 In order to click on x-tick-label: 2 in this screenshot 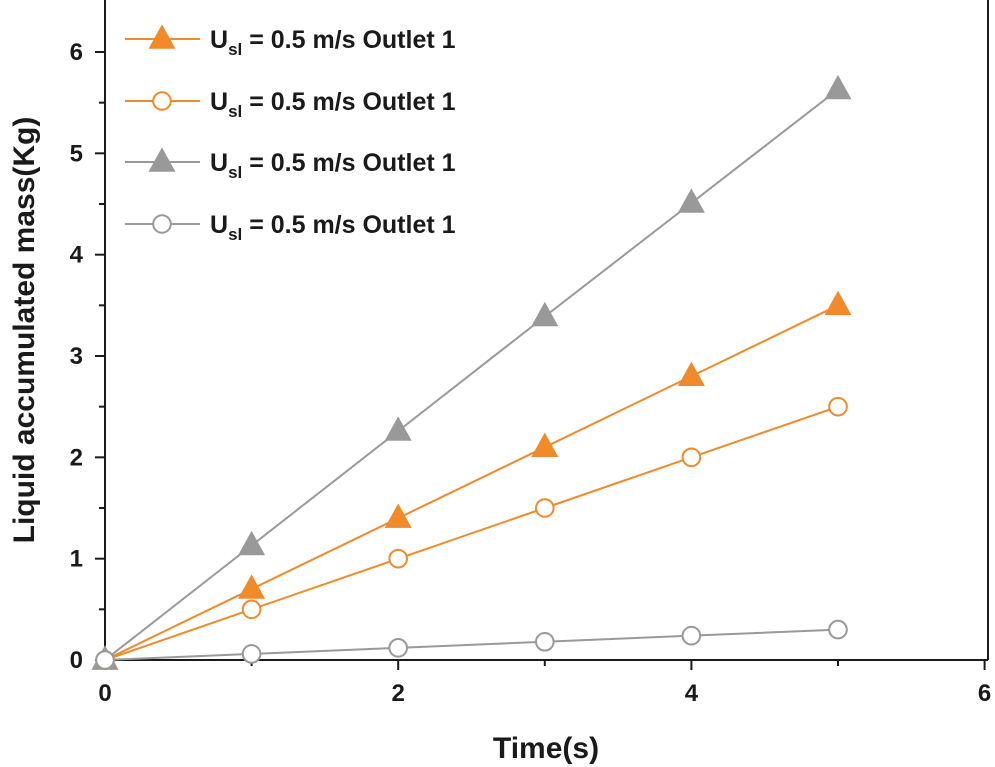, I will do `click(398, 693)`.